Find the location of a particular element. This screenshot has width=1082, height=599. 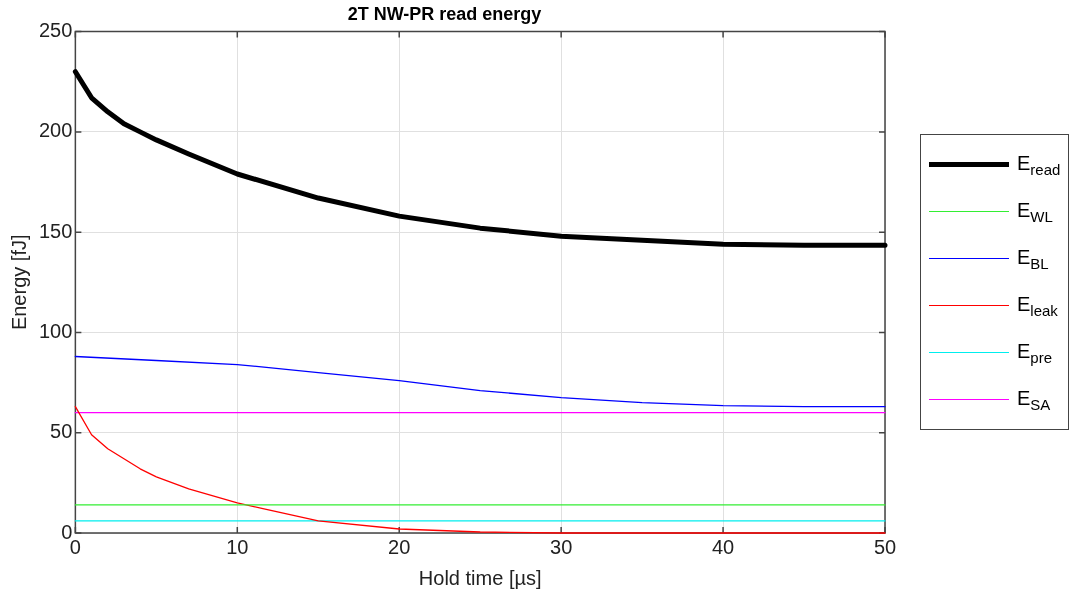

legend-label: E$_{SA}$ is located at coordinates (1034, 399).